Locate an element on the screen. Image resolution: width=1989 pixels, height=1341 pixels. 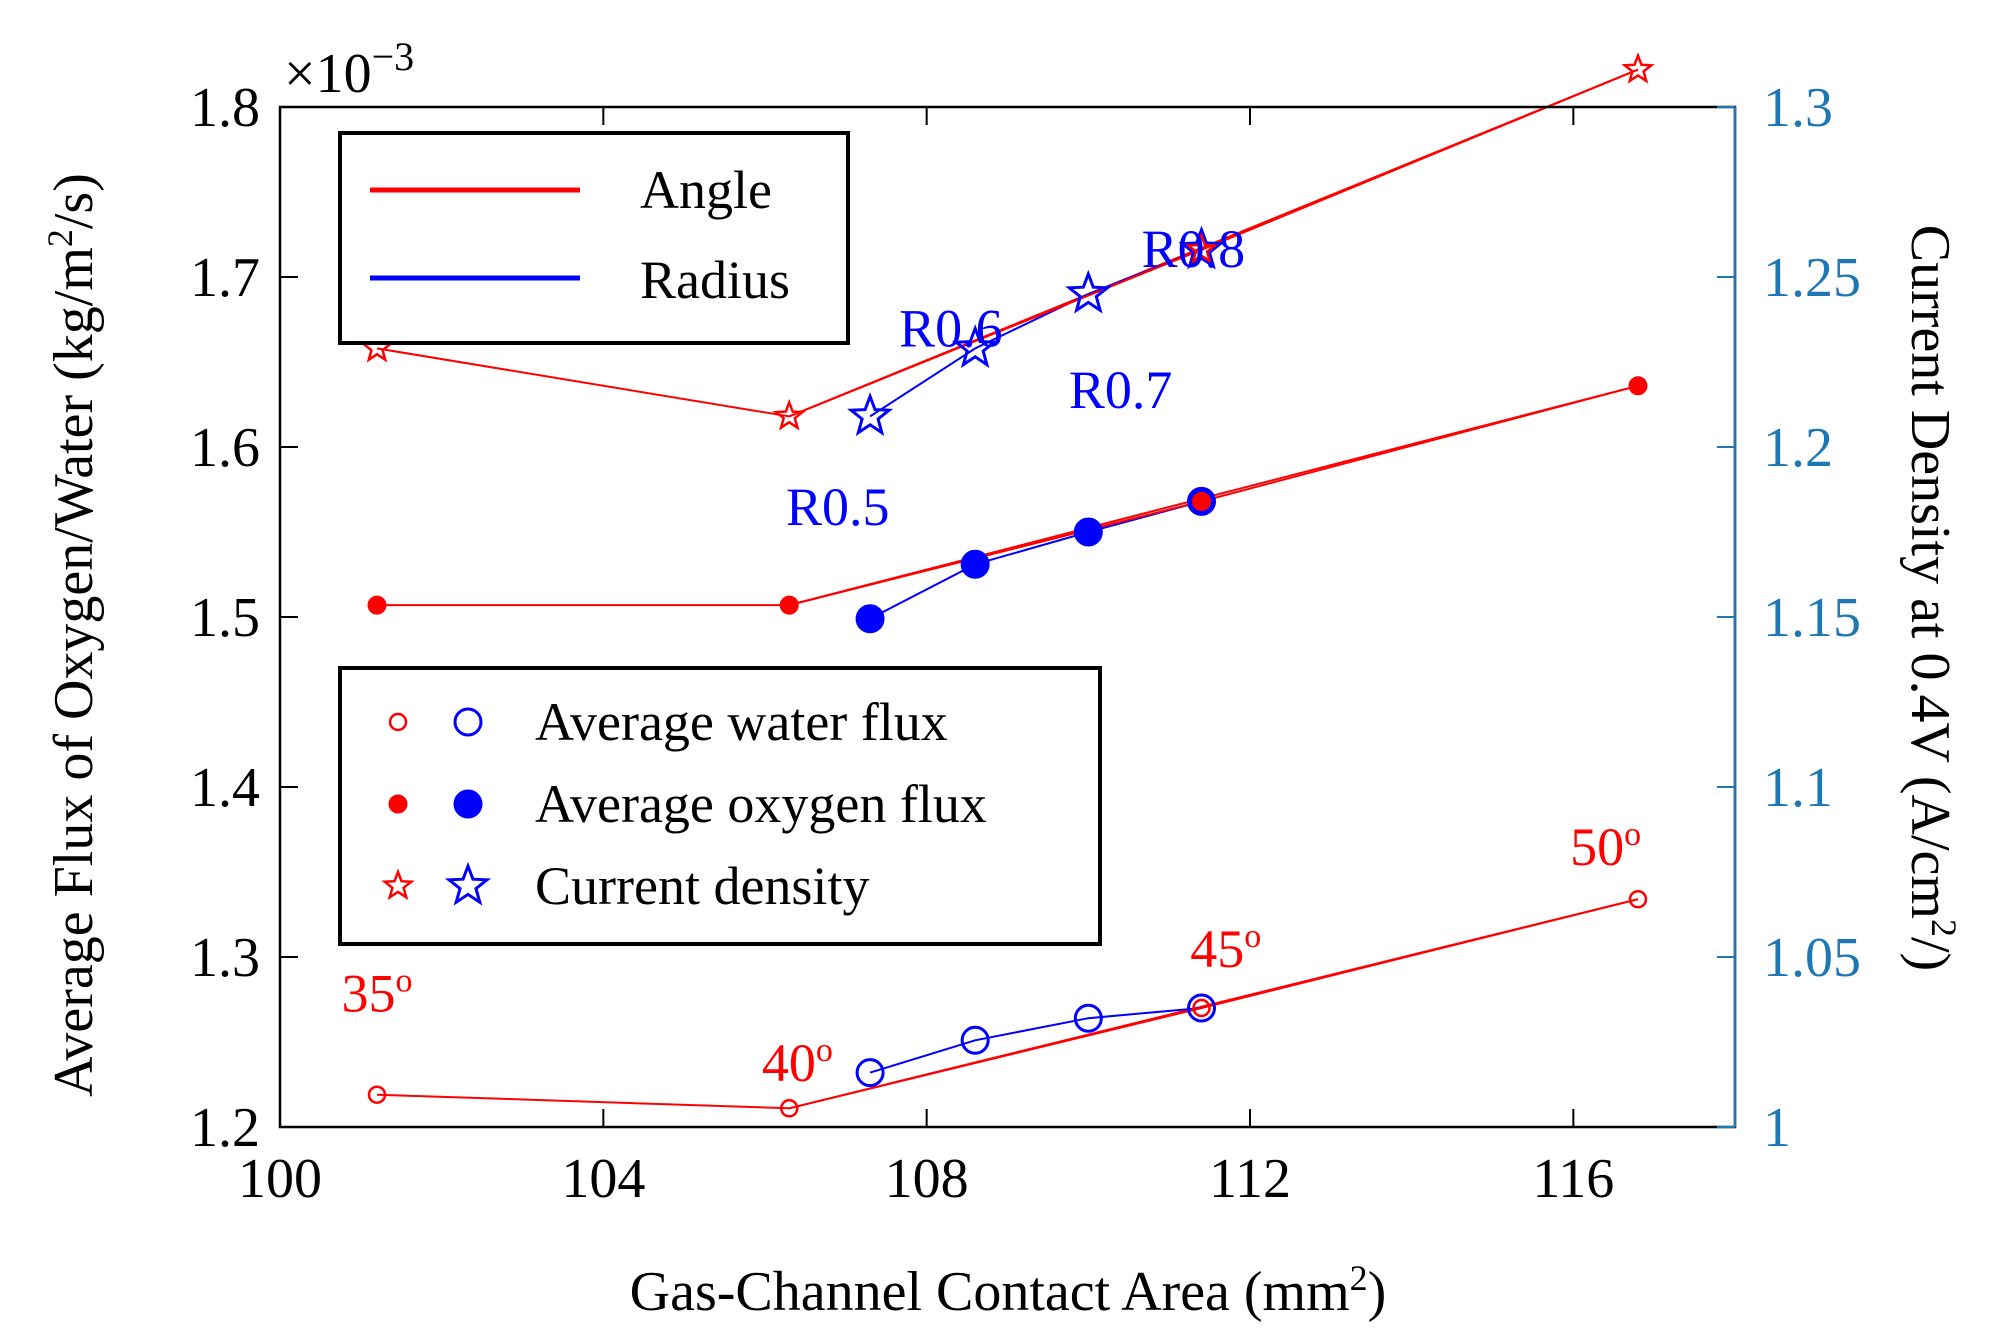
y-right-tick-label: 1.2 is located at coordinates (1798, 448).